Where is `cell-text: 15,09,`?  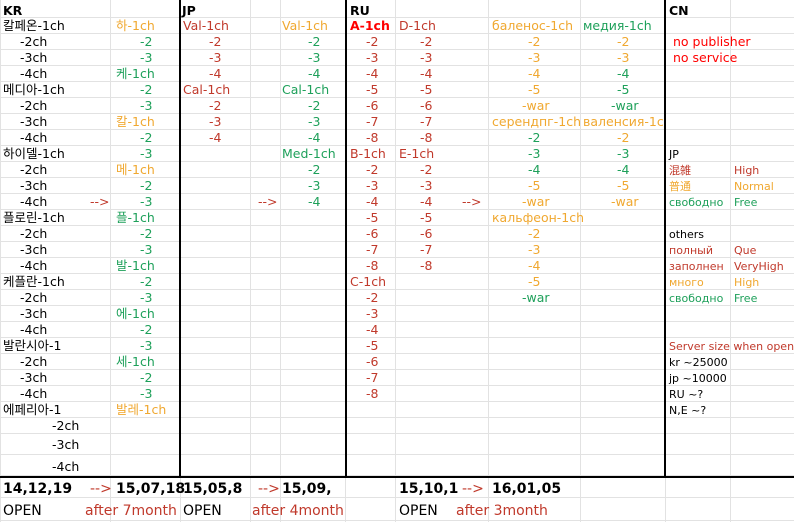 cell-text: 15,09, is located at coordinates (307, 489).